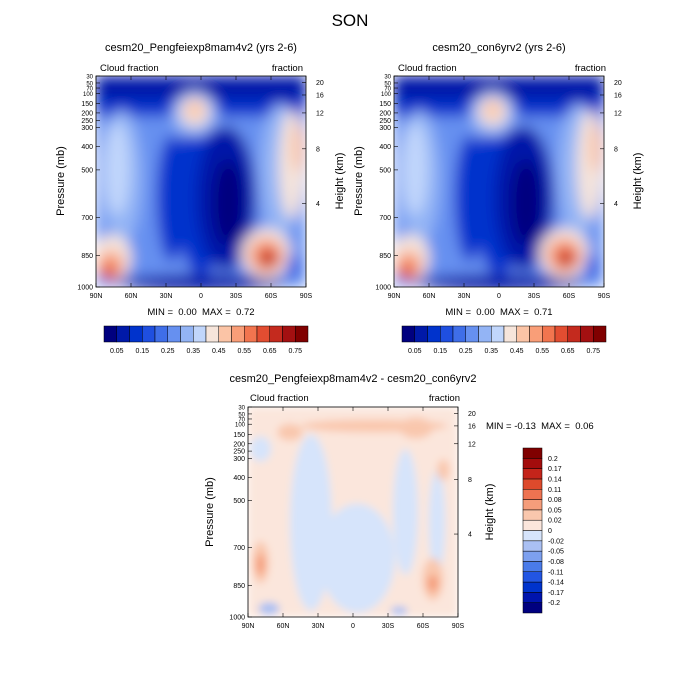  What do you see at coordinates (87, 170) in the screenshot?
I see `y-tick-label: 500` at bounding box center [87, 170].